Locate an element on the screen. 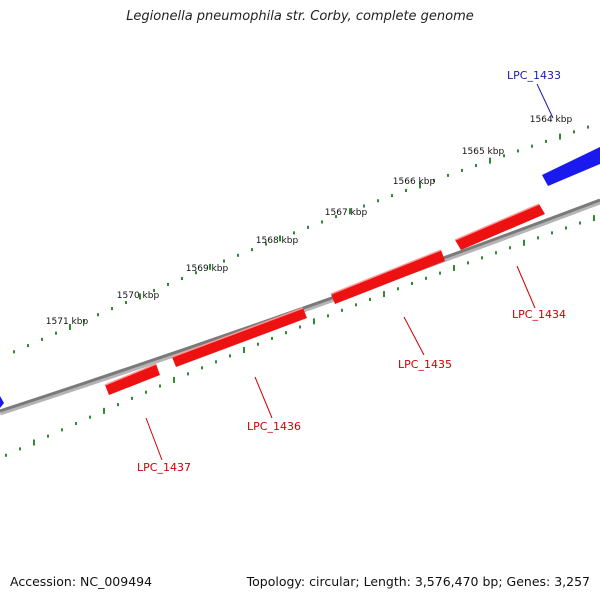 The width and height of the screenshot is (600, 600). scale-label: 1570 kbp is located at coordinates (138, 296).